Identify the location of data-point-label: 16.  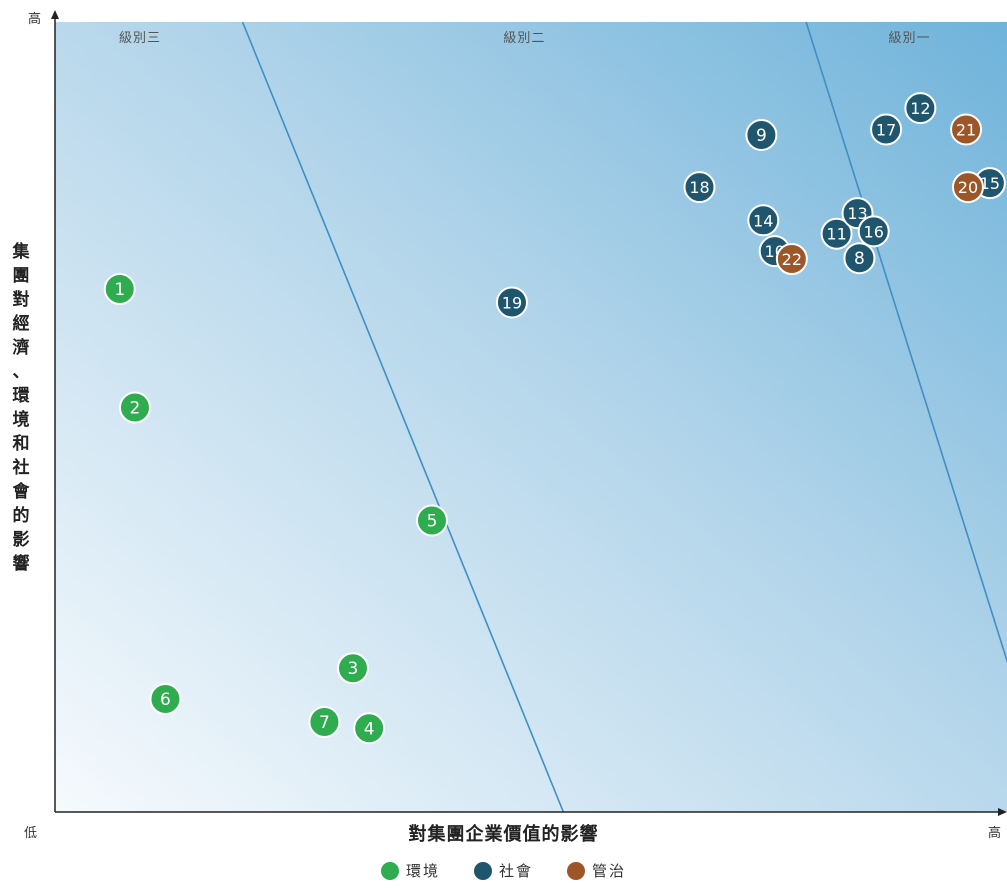
(874, 231).